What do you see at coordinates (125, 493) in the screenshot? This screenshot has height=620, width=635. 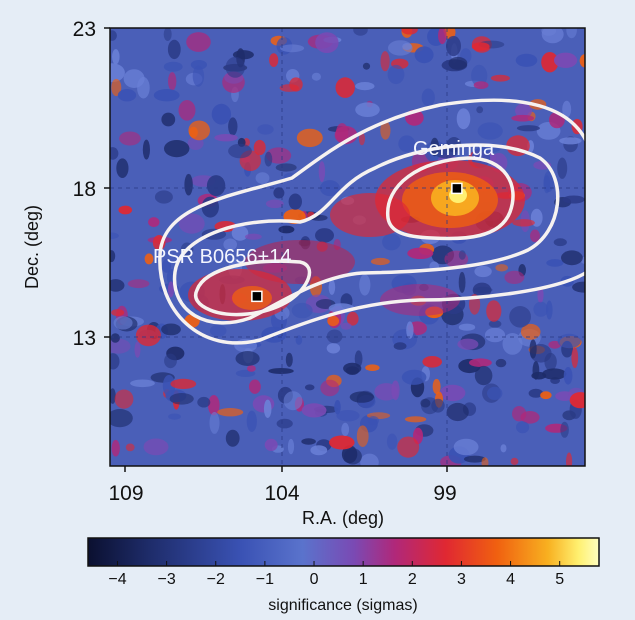 I see `x-tick-label-109: 109` at bounding box center [125, 493].